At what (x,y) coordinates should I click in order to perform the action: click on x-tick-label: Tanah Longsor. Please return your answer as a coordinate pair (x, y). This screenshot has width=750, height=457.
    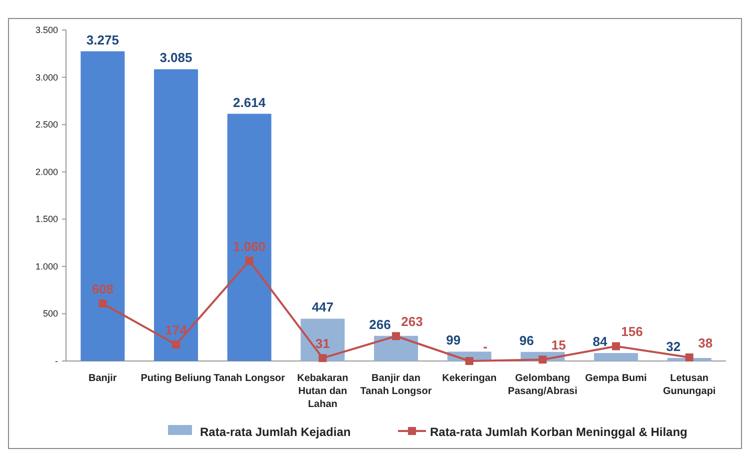
    Looking at the image, I should click on (250, 378).